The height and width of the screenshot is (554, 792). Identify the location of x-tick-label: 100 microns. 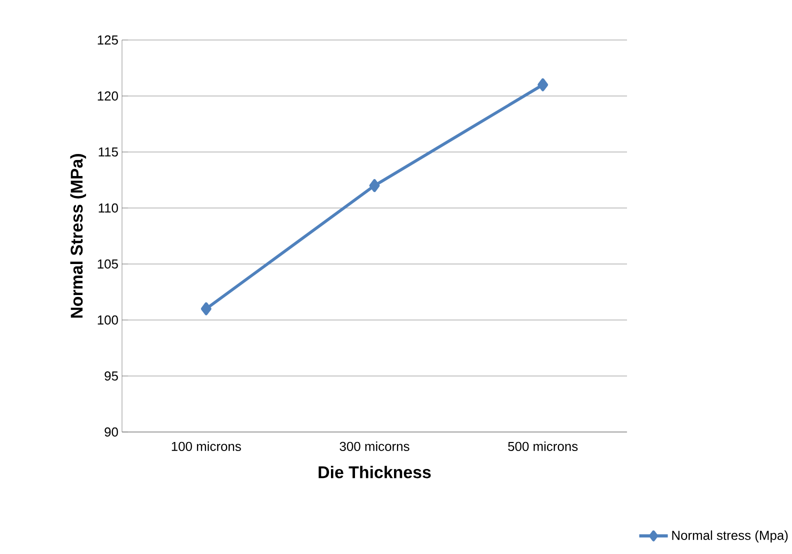
(206, 446).